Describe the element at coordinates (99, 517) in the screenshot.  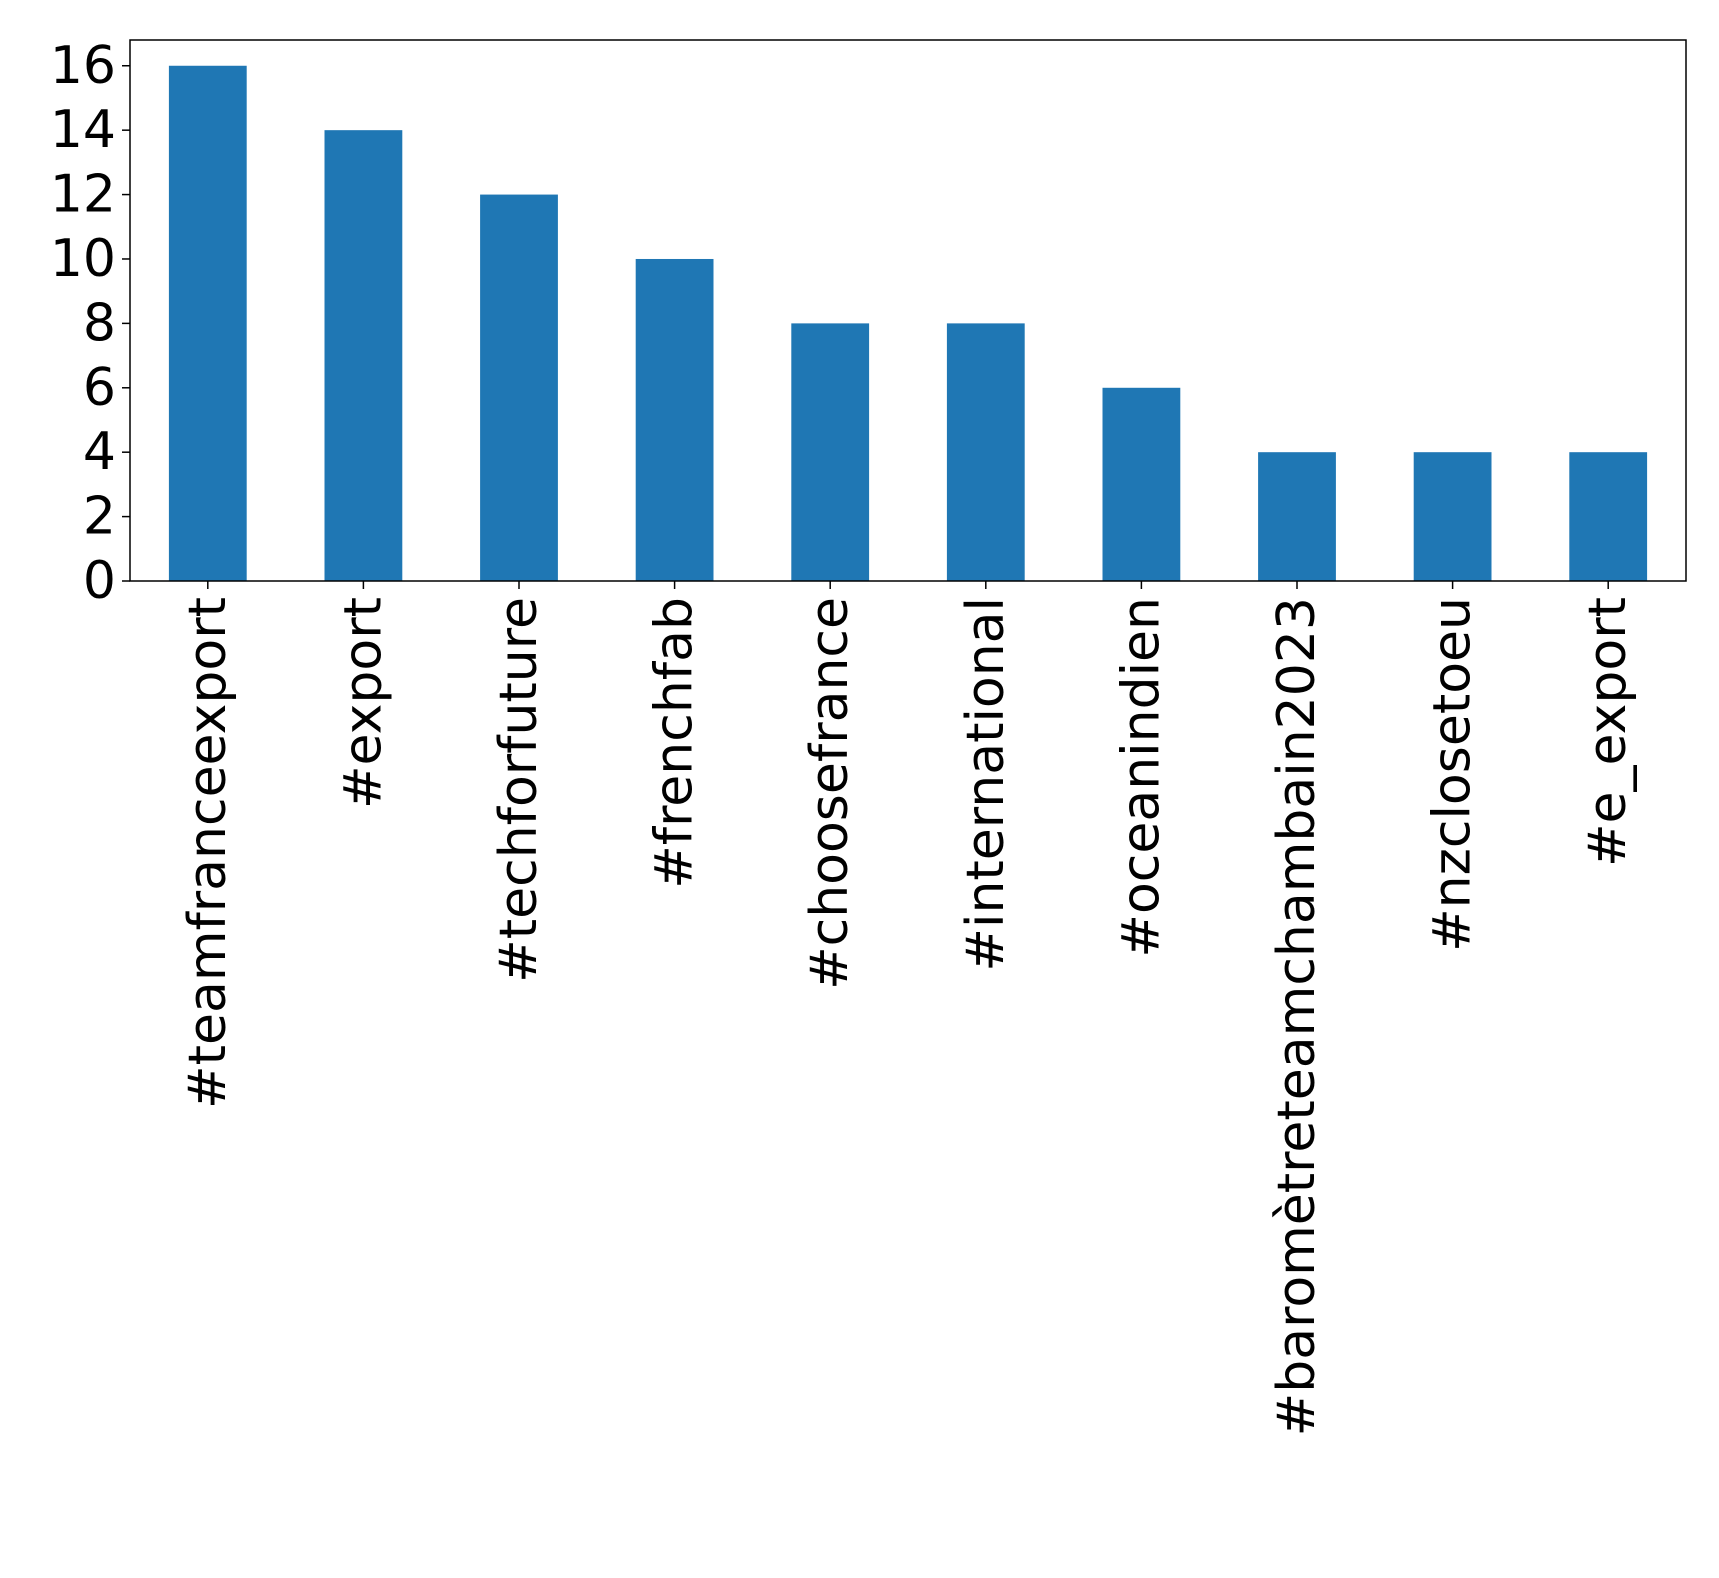
I see `y-tick-label: 2` at that location.